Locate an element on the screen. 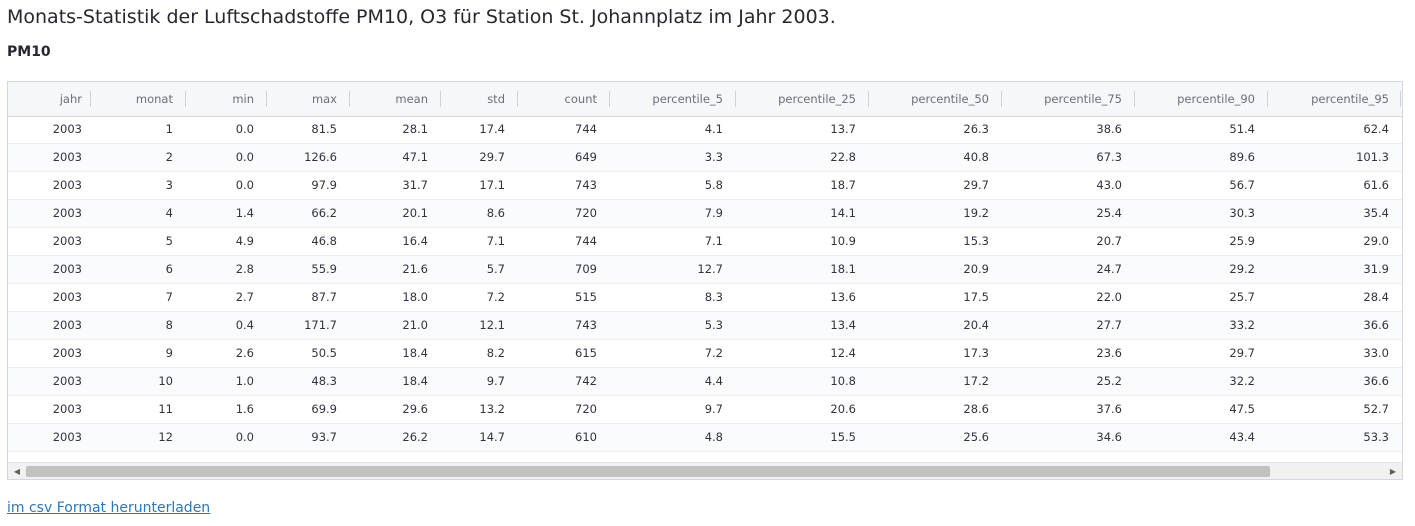 This screenshot has height=526, width=1415. table-cell-percentile-5: 4.1 is located at coordinates (713, 129).